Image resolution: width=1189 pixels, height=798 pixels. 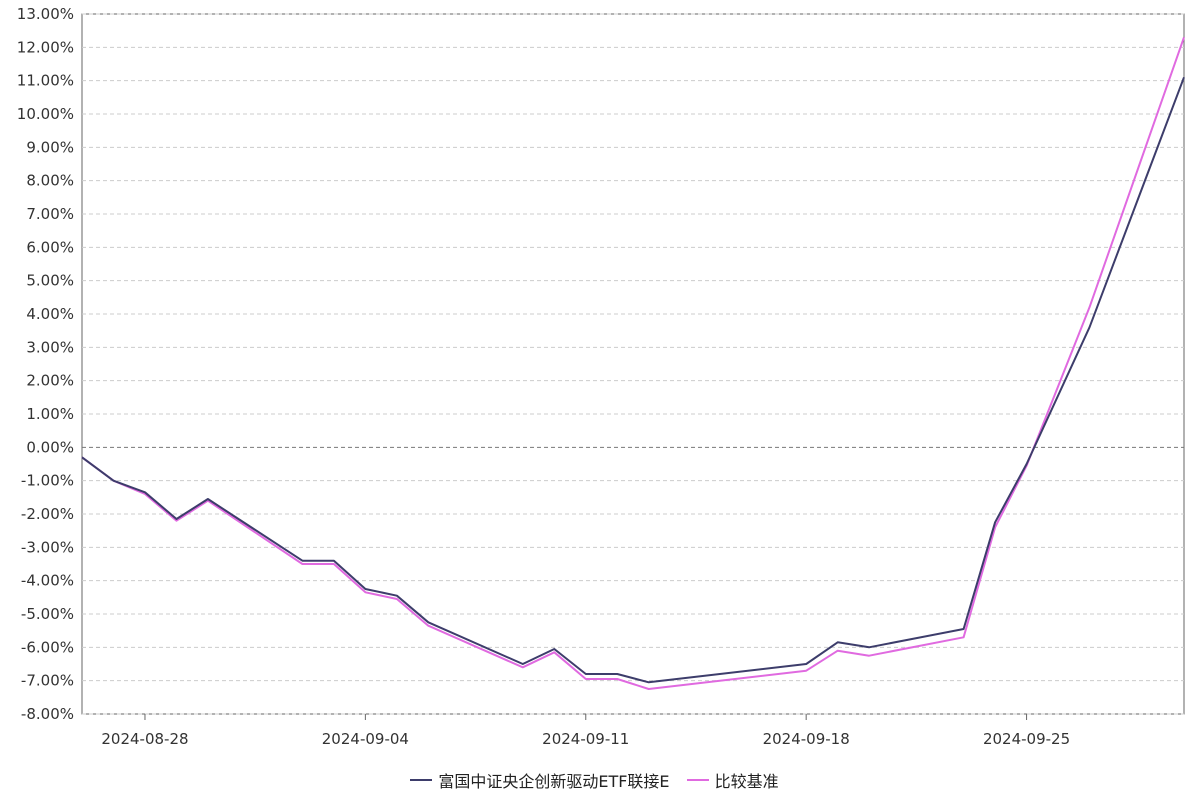 I want to click on y-tick-label: 2.00%, so click(x=50, y=381).